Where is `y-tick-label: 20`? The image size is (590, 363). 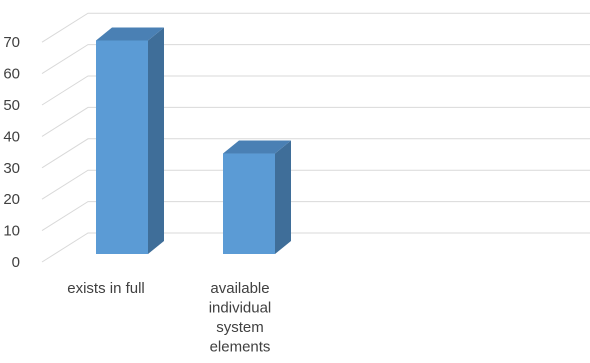
y-tick-label: 20 is located at coordinates (11, 199).